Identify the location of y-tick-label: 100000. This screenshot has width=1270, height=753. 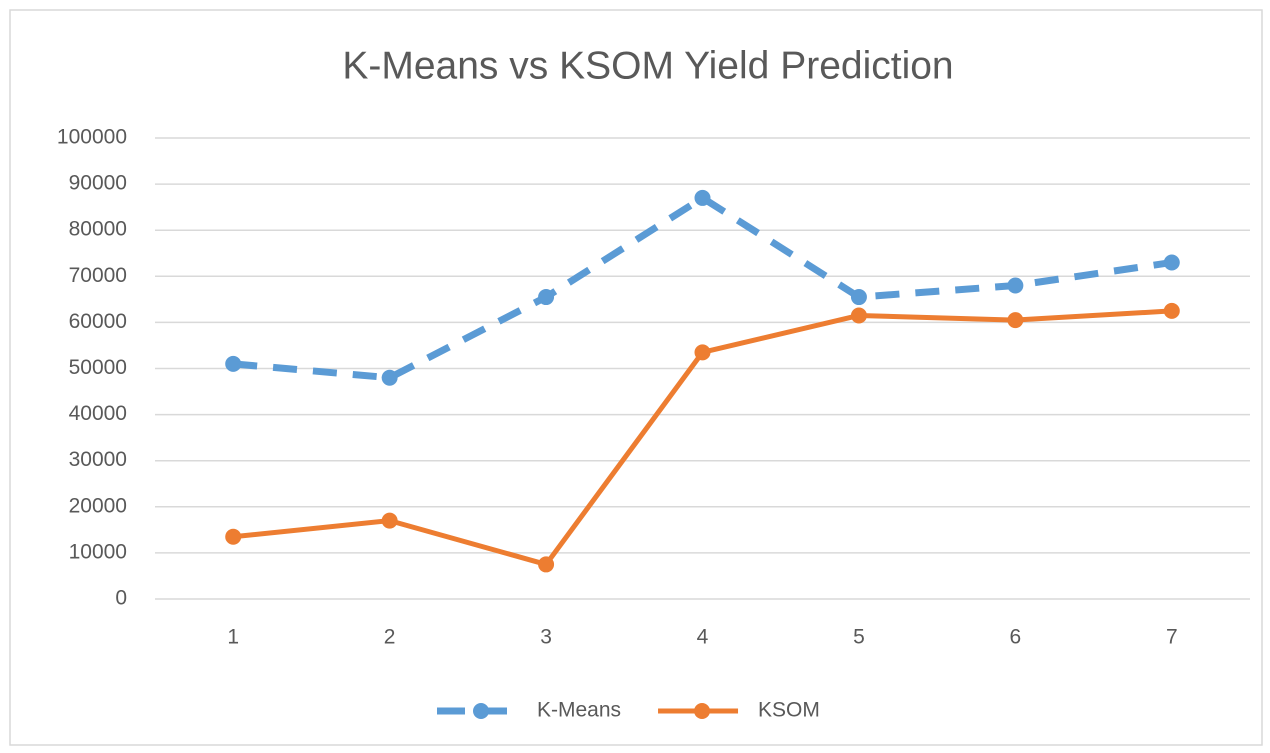
(92, 137).